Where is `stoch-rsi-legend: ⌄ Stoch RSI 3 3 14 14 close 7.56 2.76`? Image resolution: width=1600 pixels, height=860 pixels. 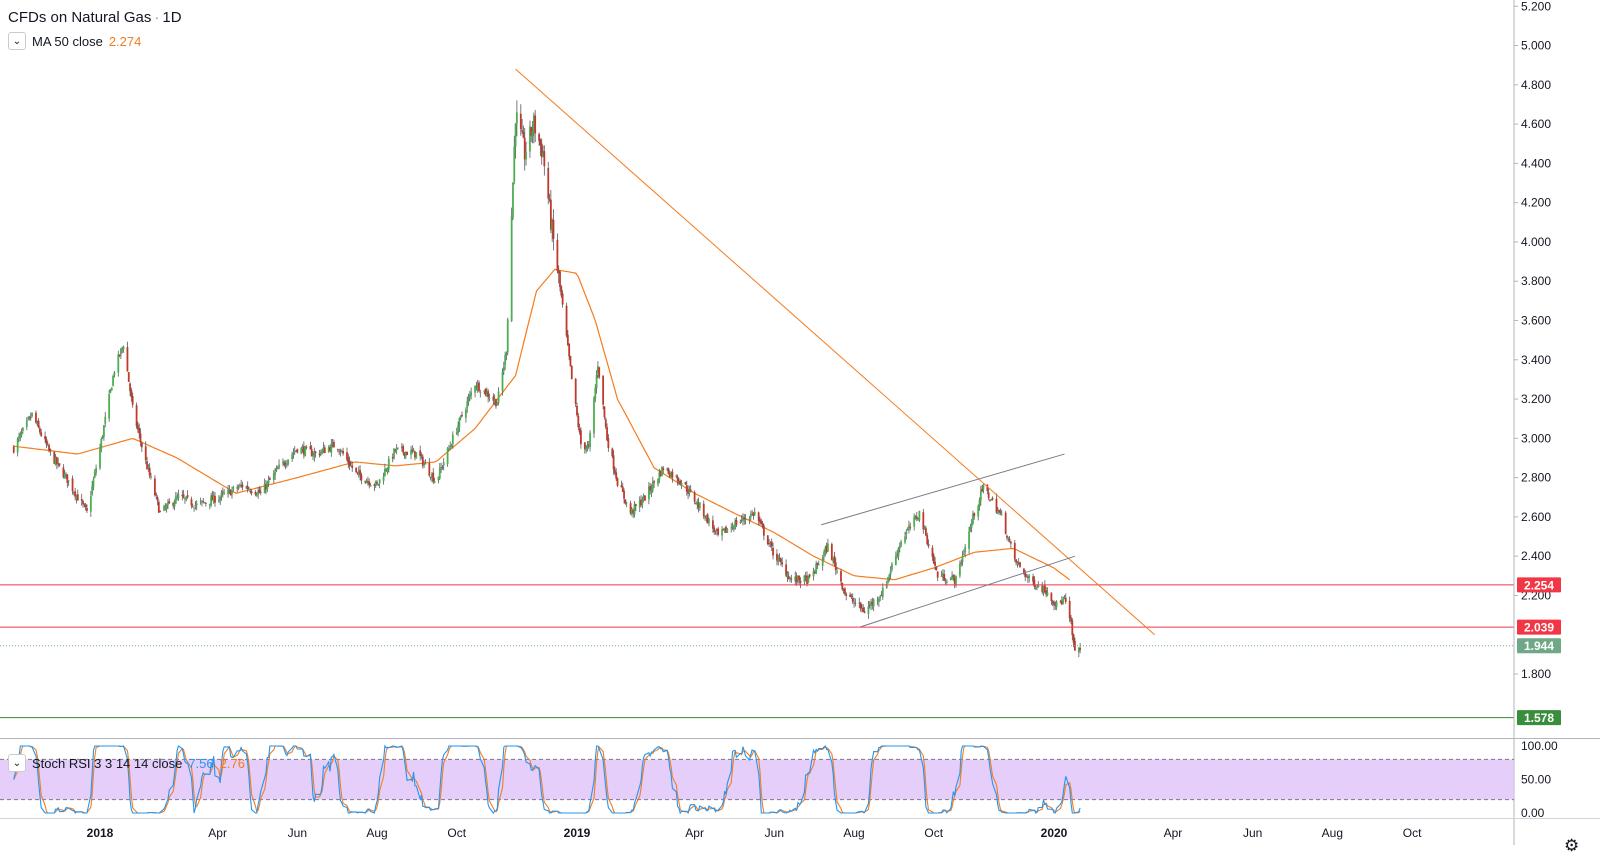 stoch-rsi-legend: ⌄ Stoch RSI 3 3 14 14 close 7.56 2.76 is located at coordinates (126, 763).